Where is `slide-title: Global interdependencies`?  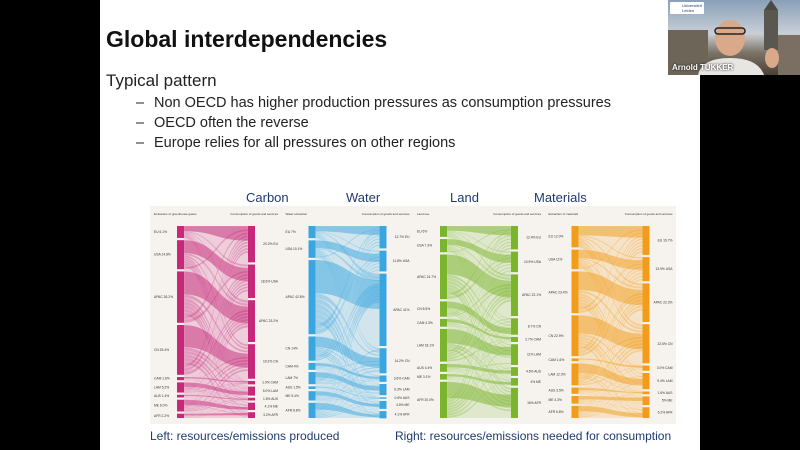 slide-title: Global interdependencies is located at coordinates (247, 39).